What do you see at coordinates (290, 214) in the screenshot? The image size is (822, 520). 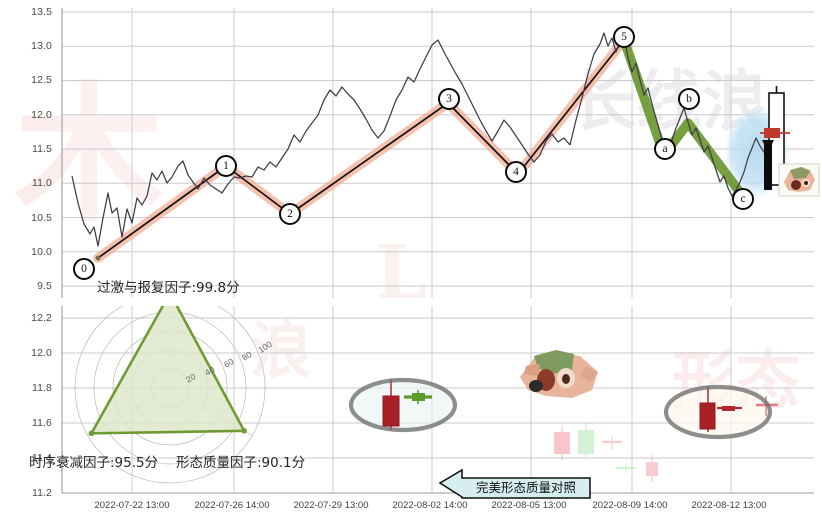 I see `wave-label-2: 2` at bounding box center [290, 214].